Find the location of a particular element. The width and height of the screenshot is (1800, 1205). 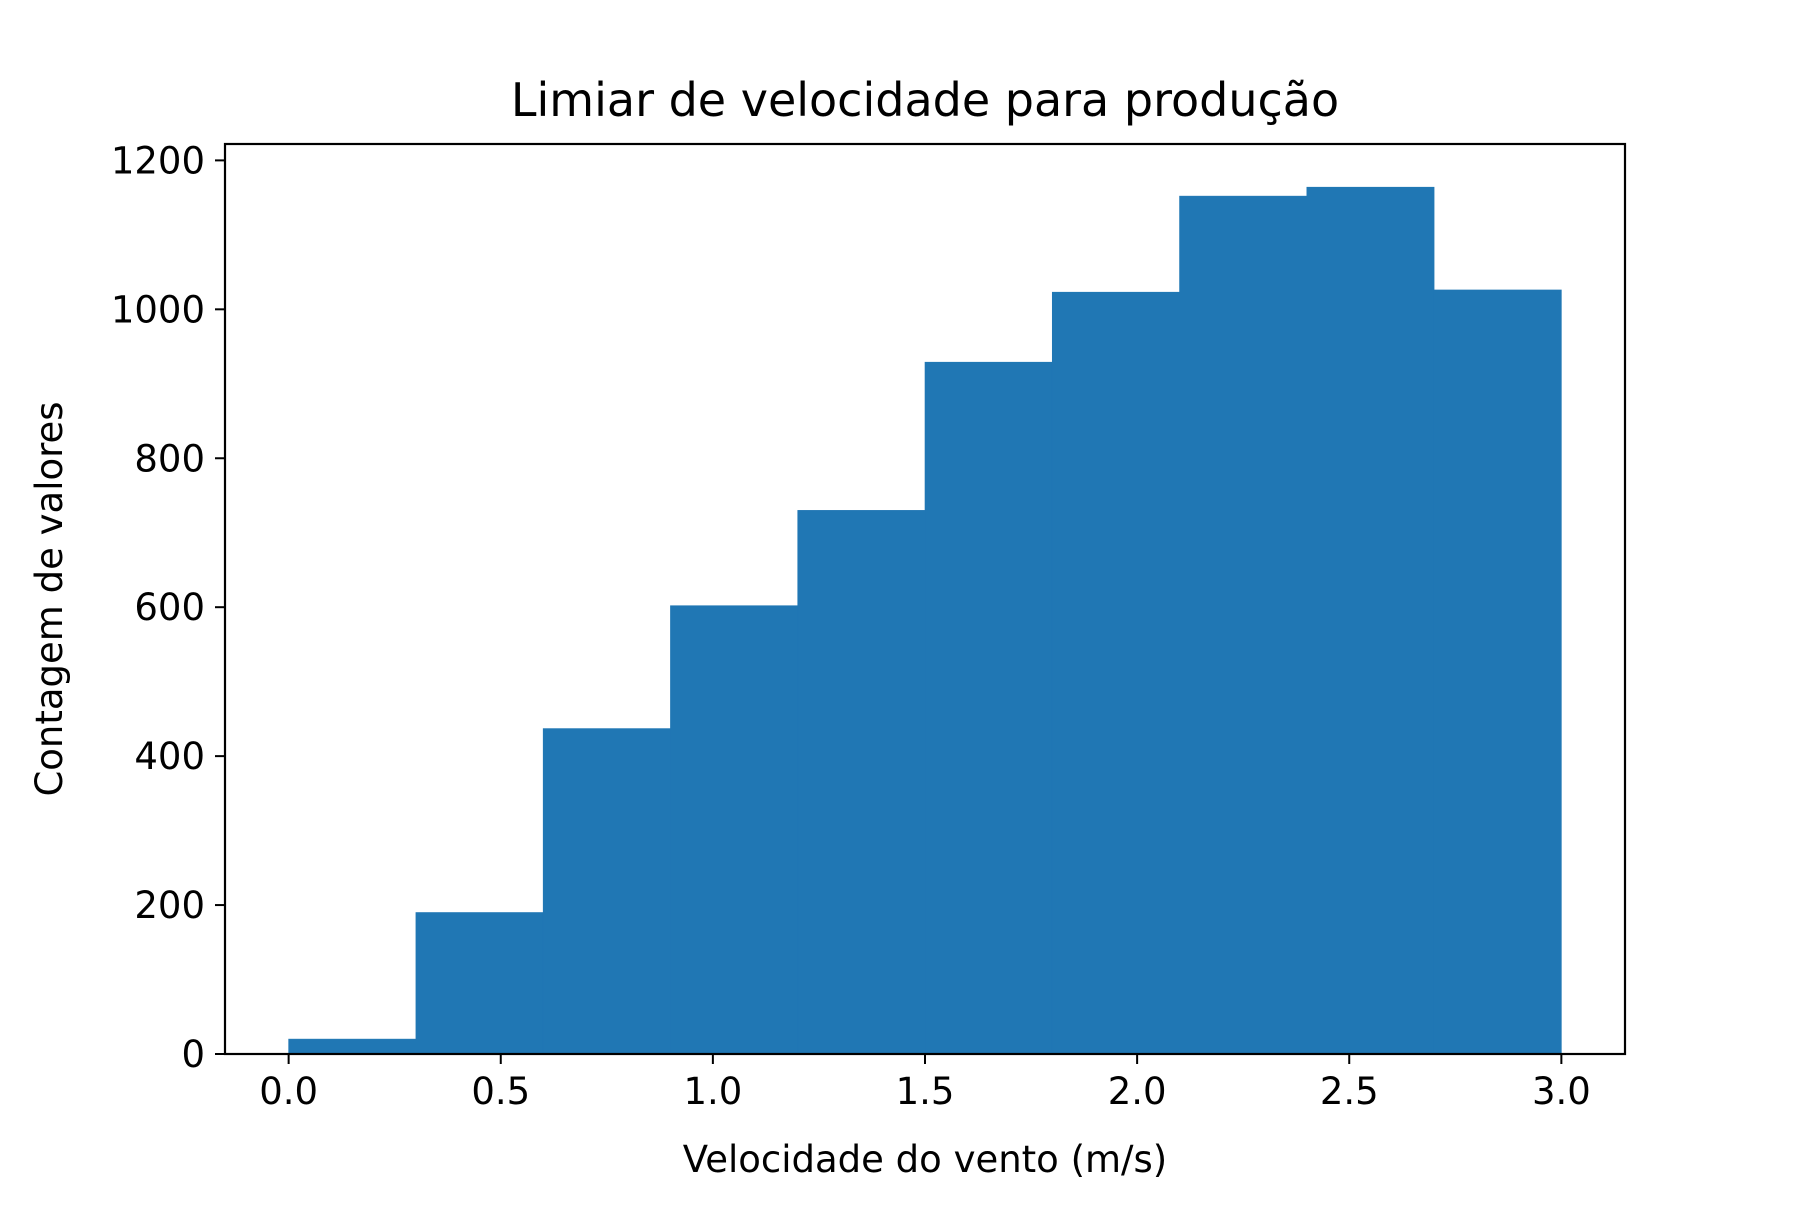

x-tick-label: 1.0 is located at coordinates (712, 1091).